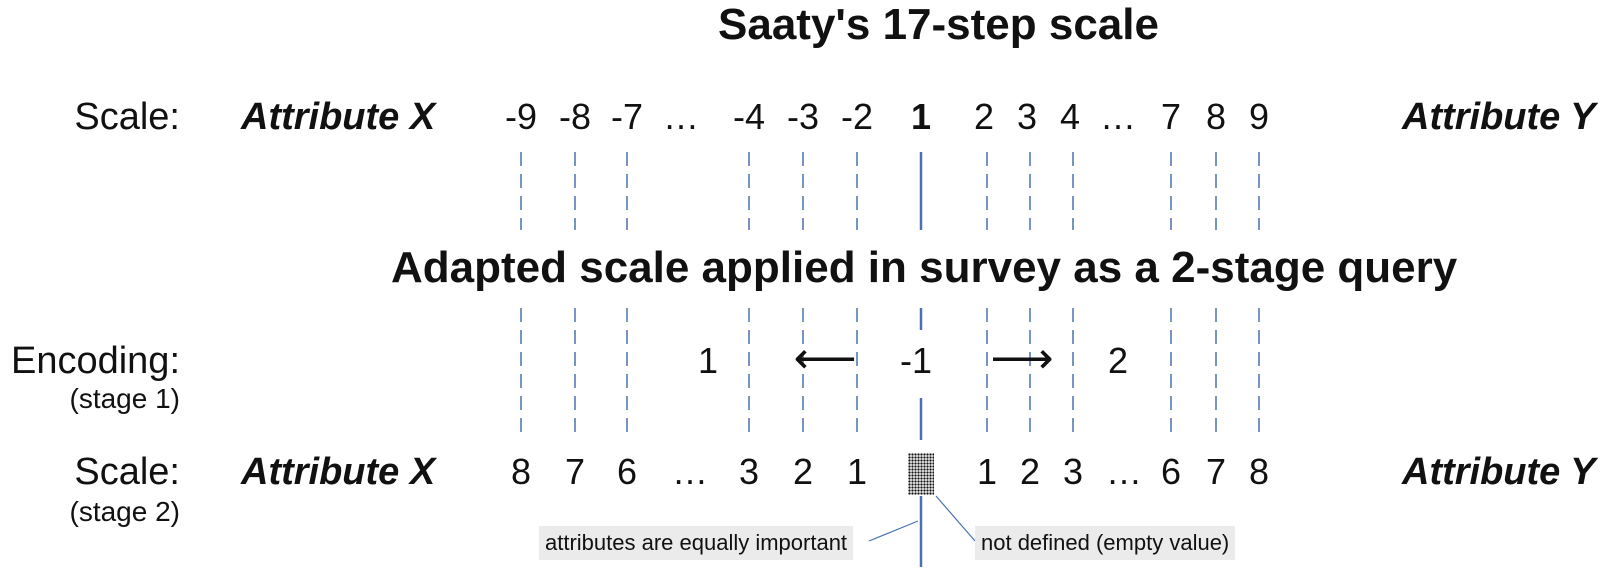 Image resolution: width=1606 pixels, height=575 pixels. Describe the element at coordinates (825, 358) in the screenshot. I see `left-arrow-icon: ⟵` at that location.